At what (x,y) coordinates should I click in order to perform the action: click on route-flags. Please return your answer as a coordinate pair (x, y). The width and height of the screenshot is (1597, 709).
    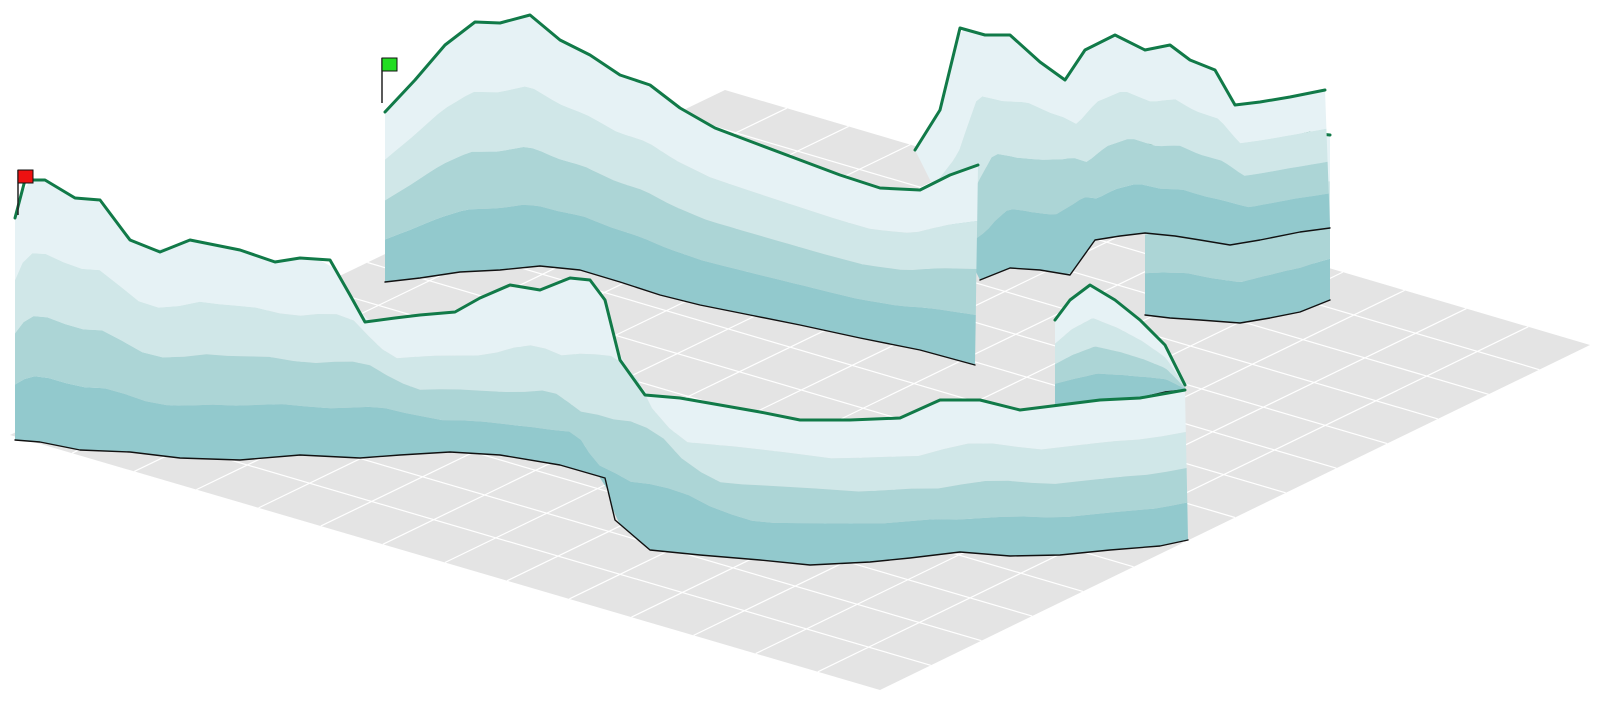
    Looking at the image, I should click on (207, 136).